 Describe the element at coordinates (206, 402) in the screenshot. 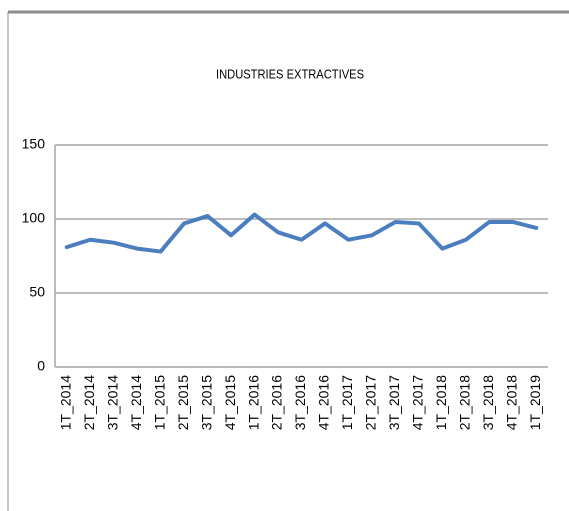

I see `x-tick-label: 3T_2015` at that location.